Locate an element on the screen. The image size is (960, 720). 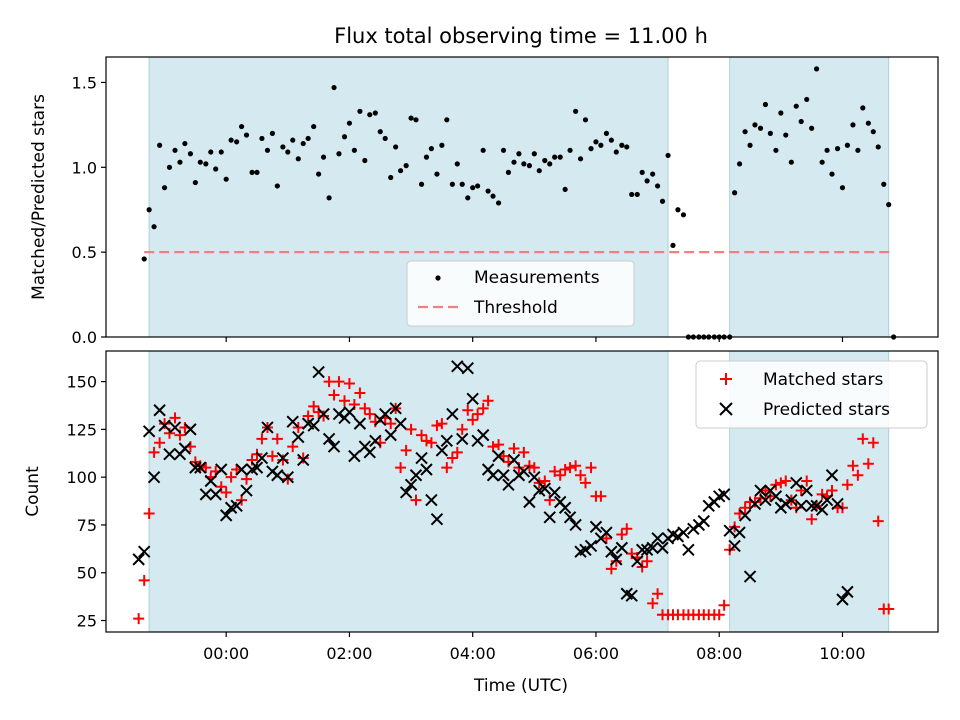
y-tick-label: 0.5 is located at coordinates (84, 252).